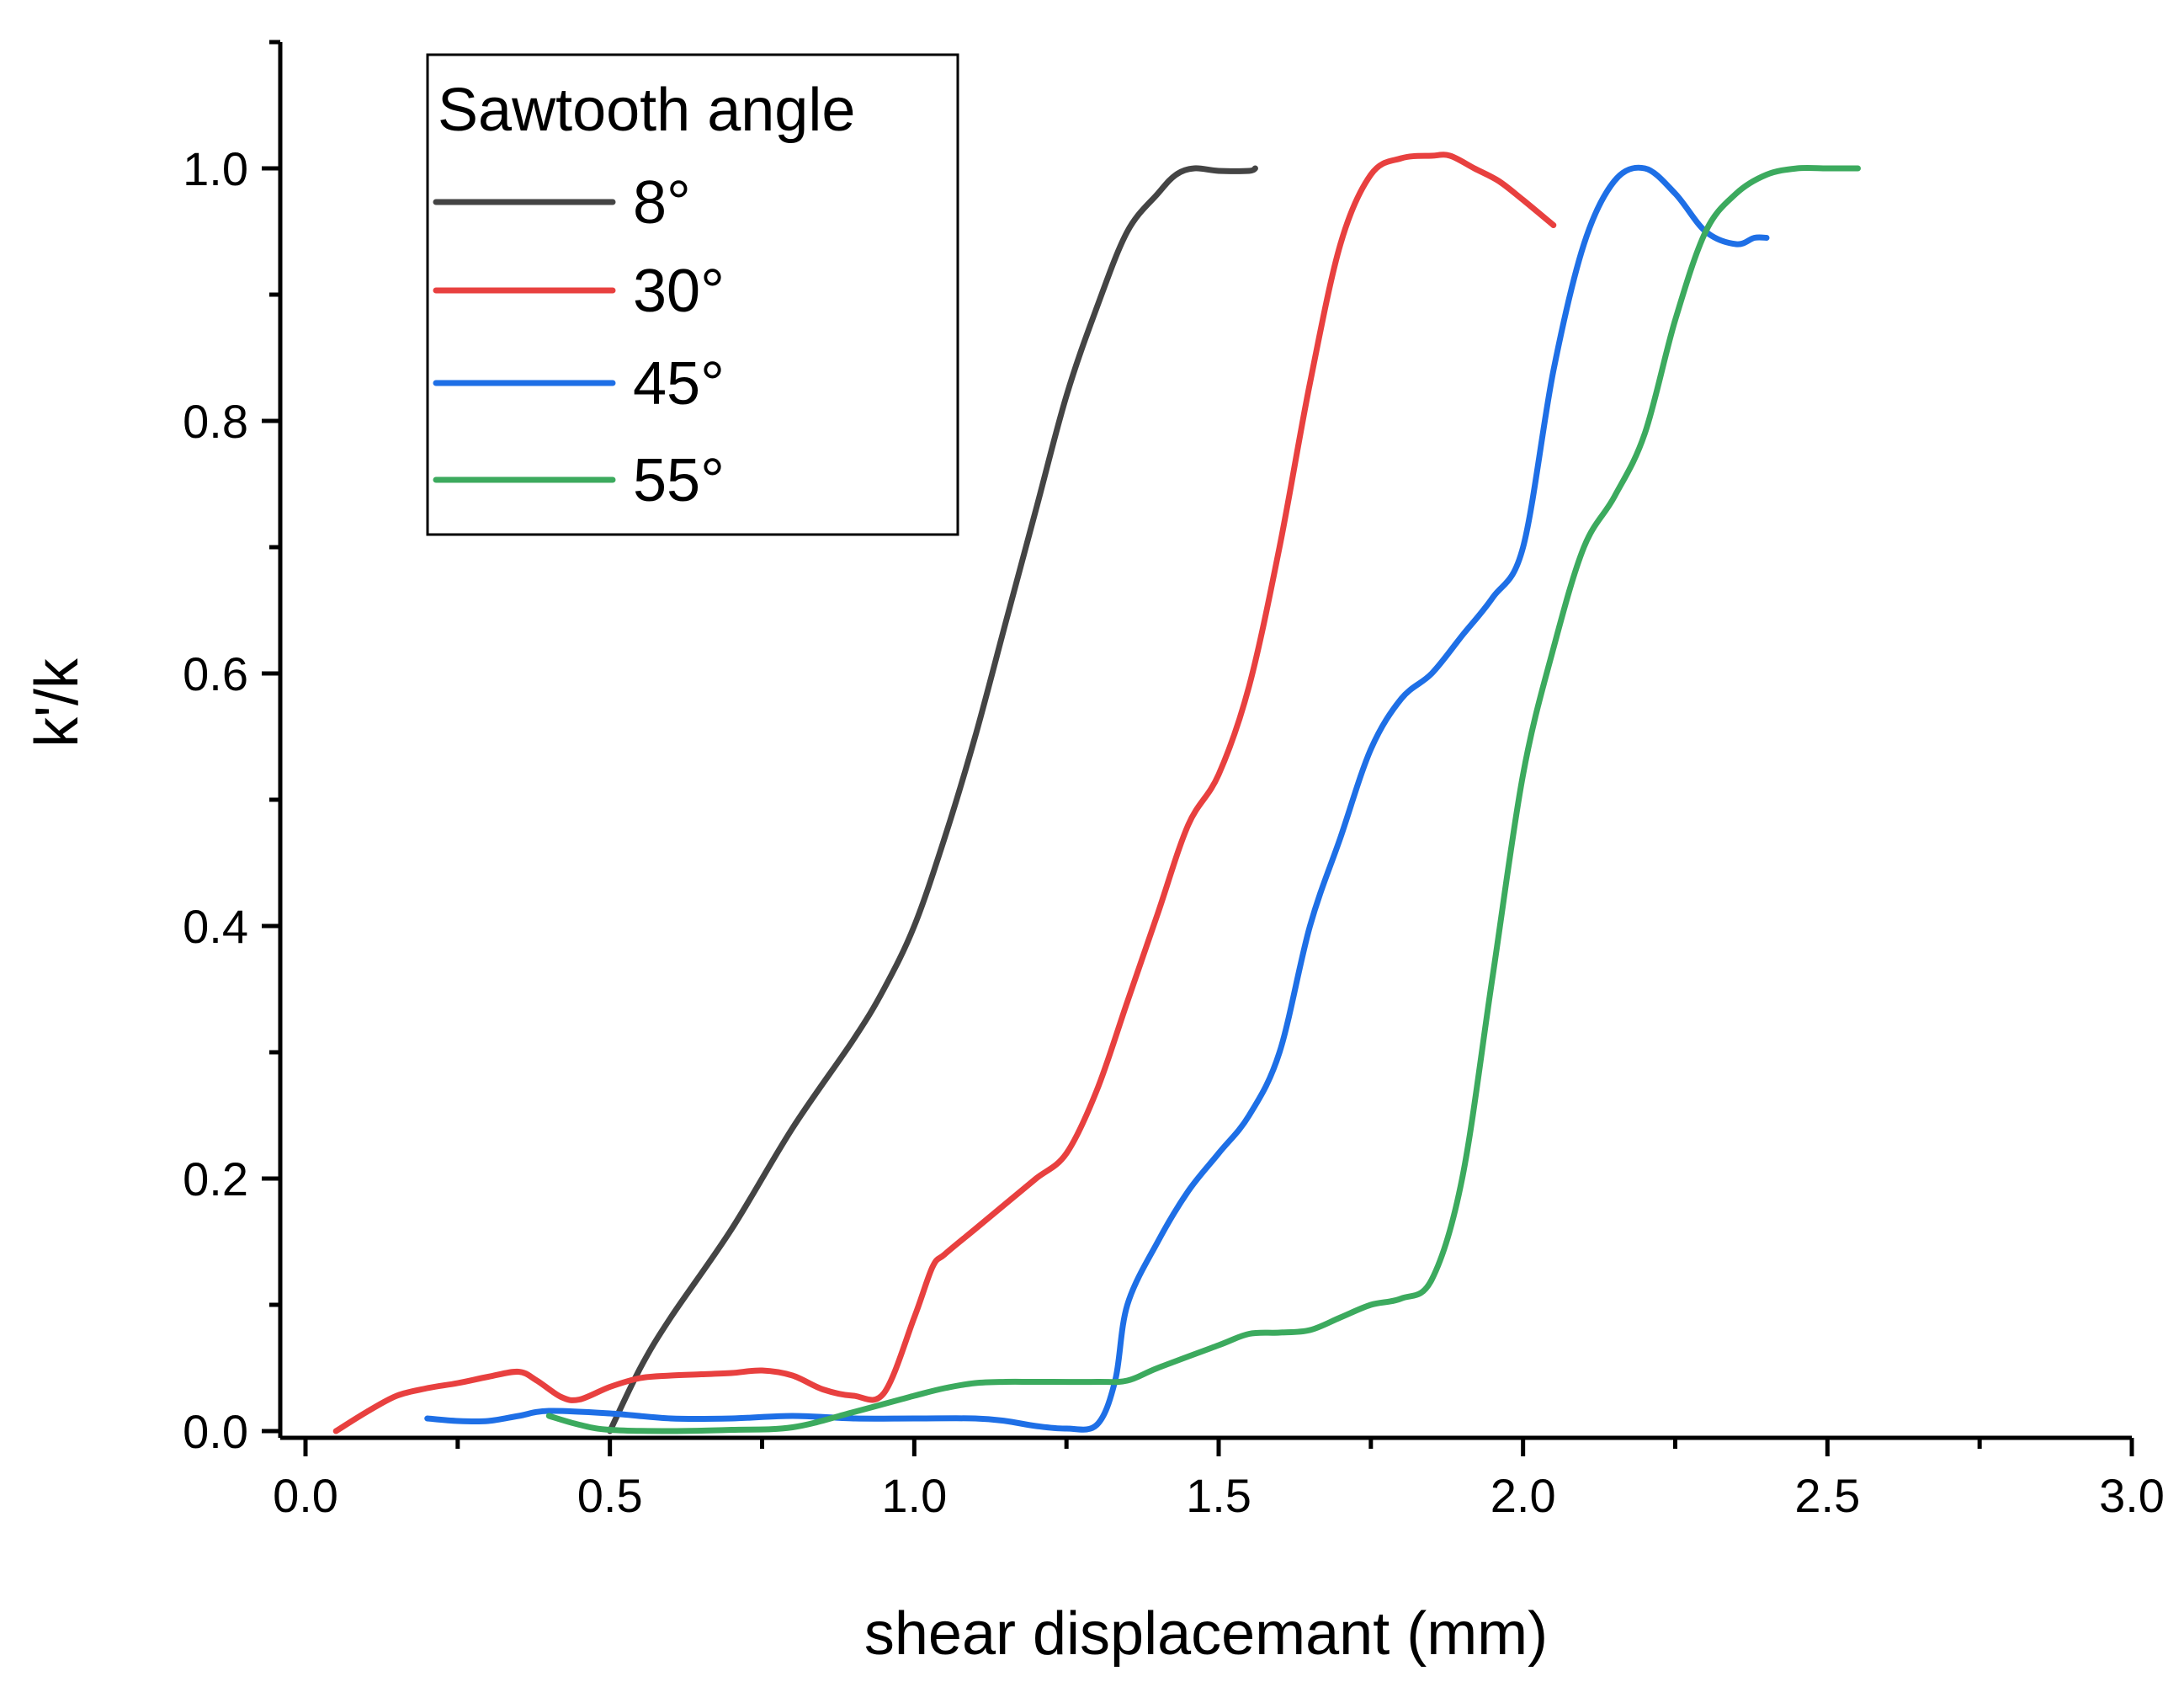  I want to click on x-tick-label: 3.0, so click(2132, 1495).